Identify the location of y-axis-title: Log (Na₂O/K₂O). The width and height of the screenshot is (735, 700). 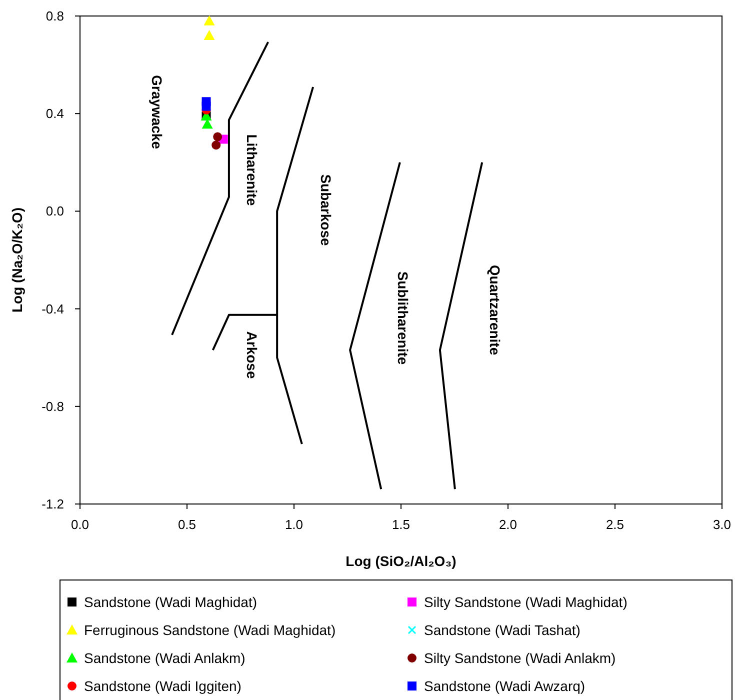
(17, 260).